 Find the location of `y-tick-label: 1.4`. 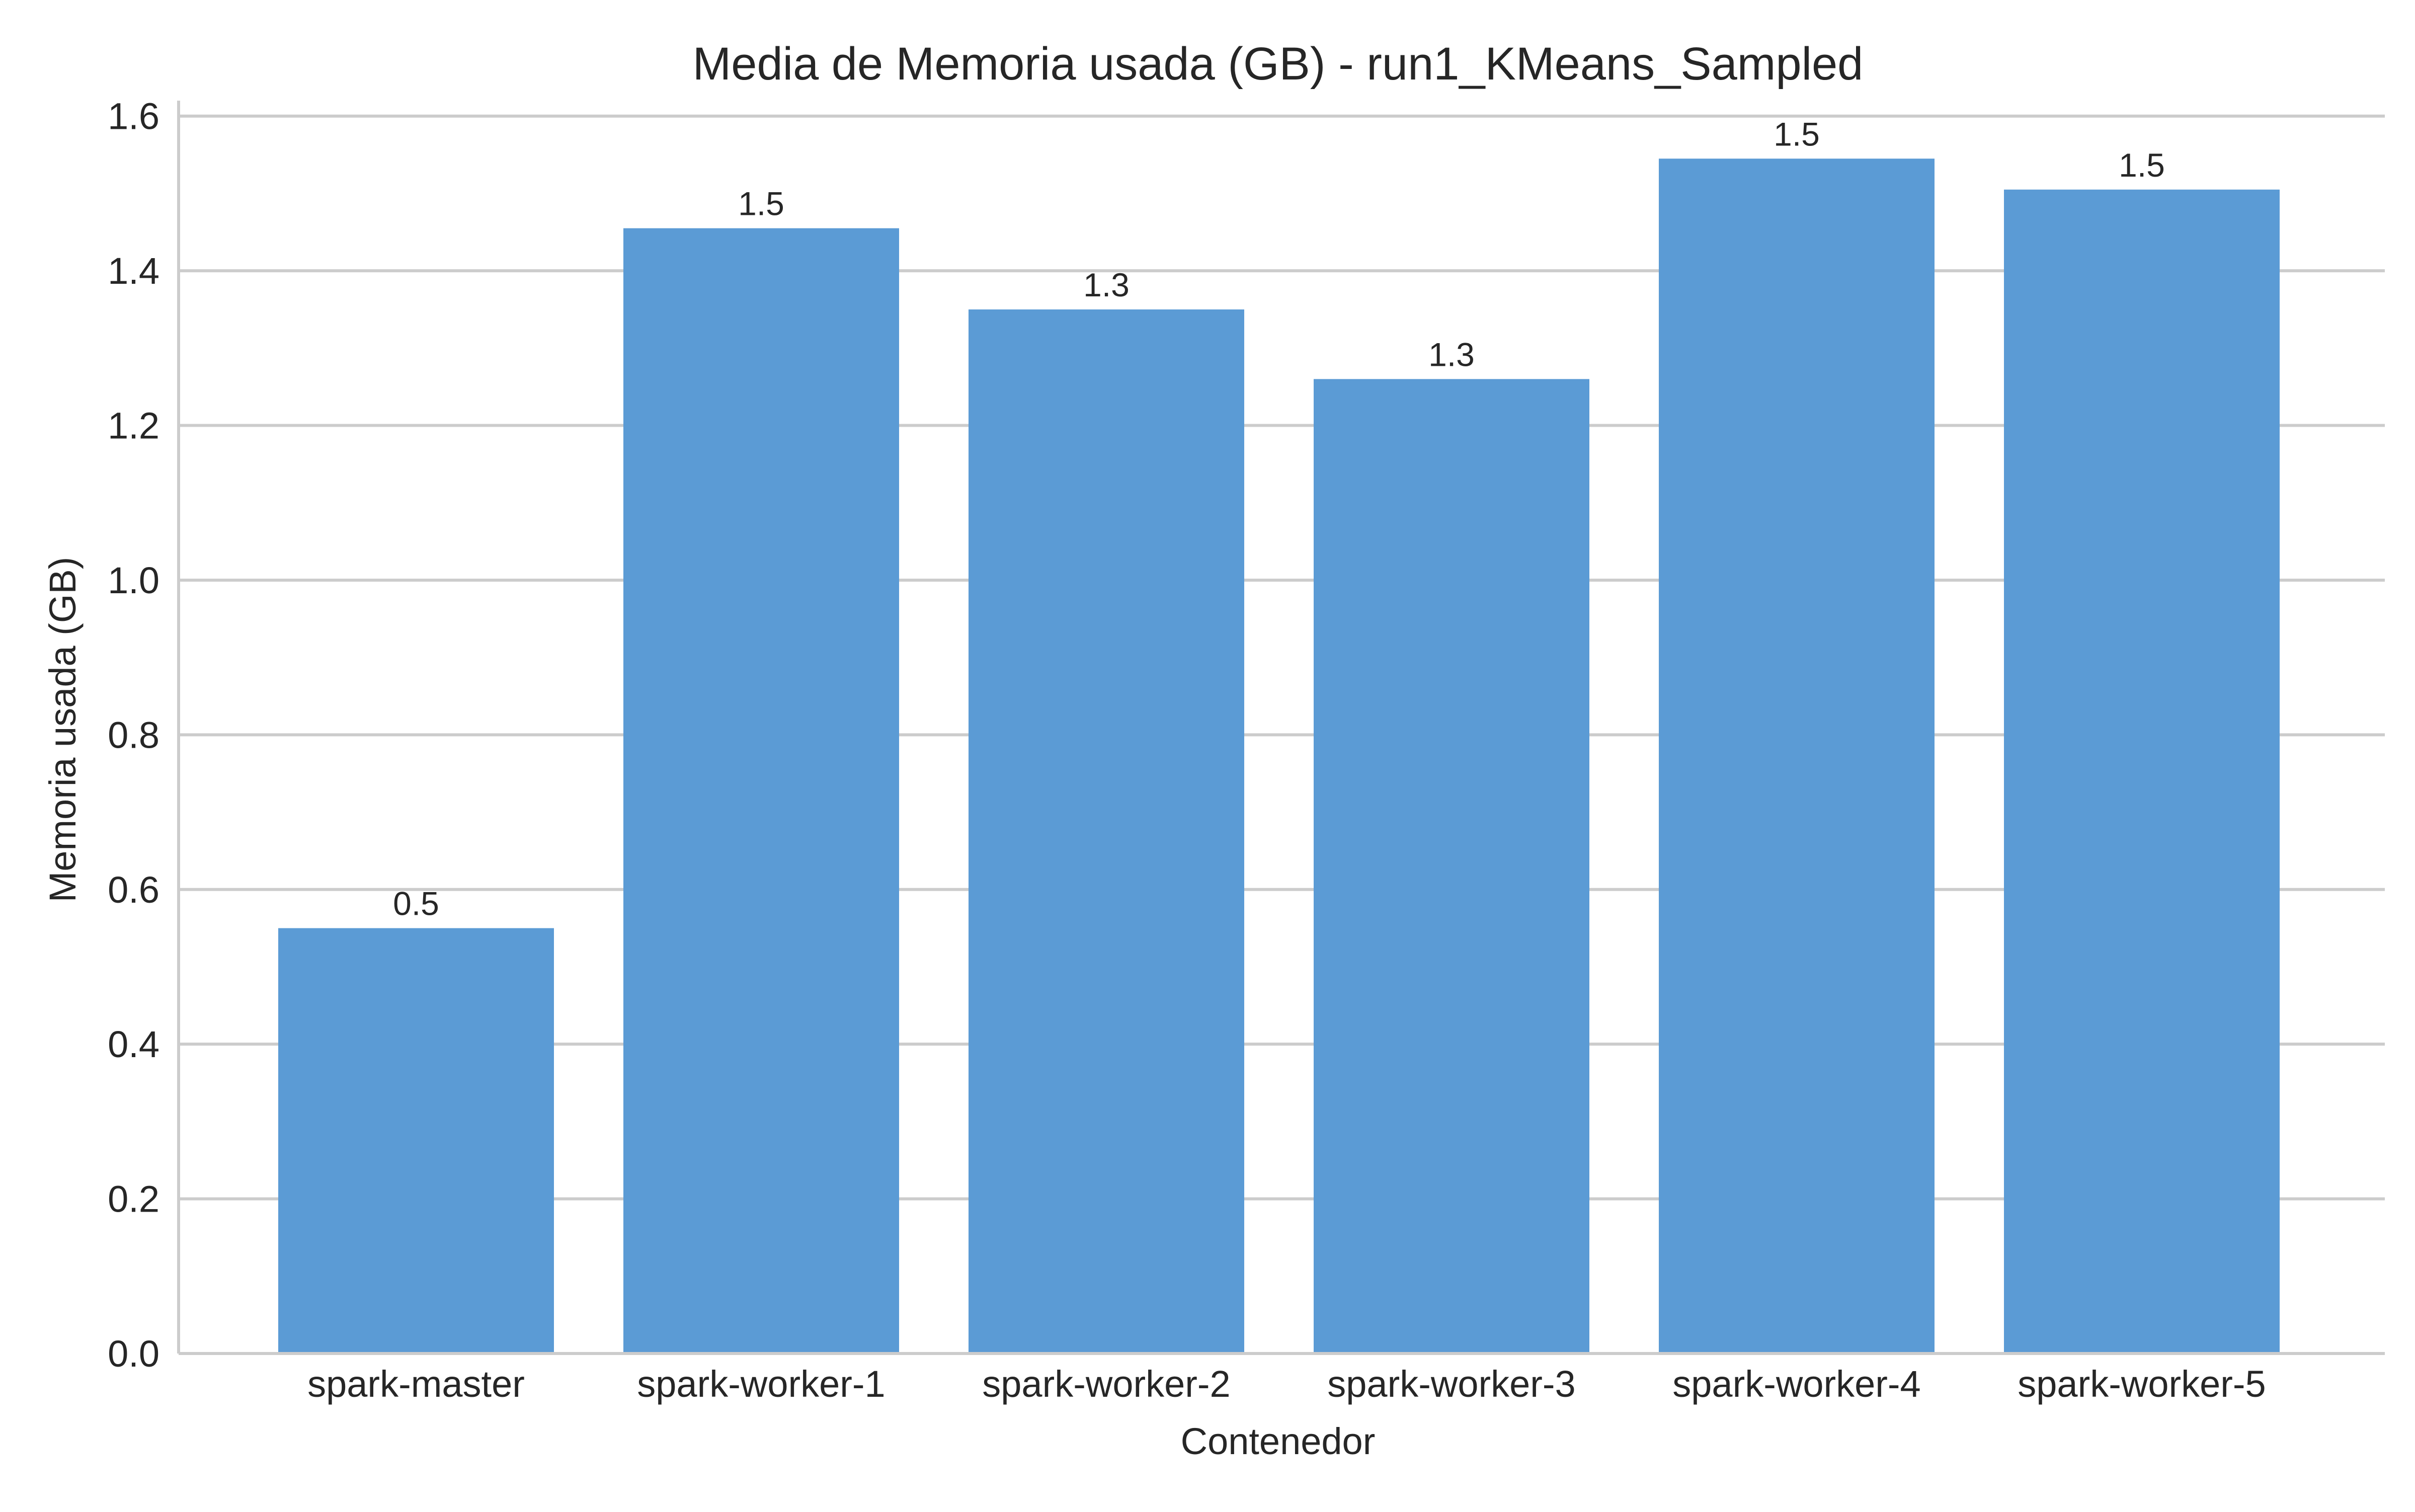

y-tick-label: 1.4 is located at coordinates (134, 271).